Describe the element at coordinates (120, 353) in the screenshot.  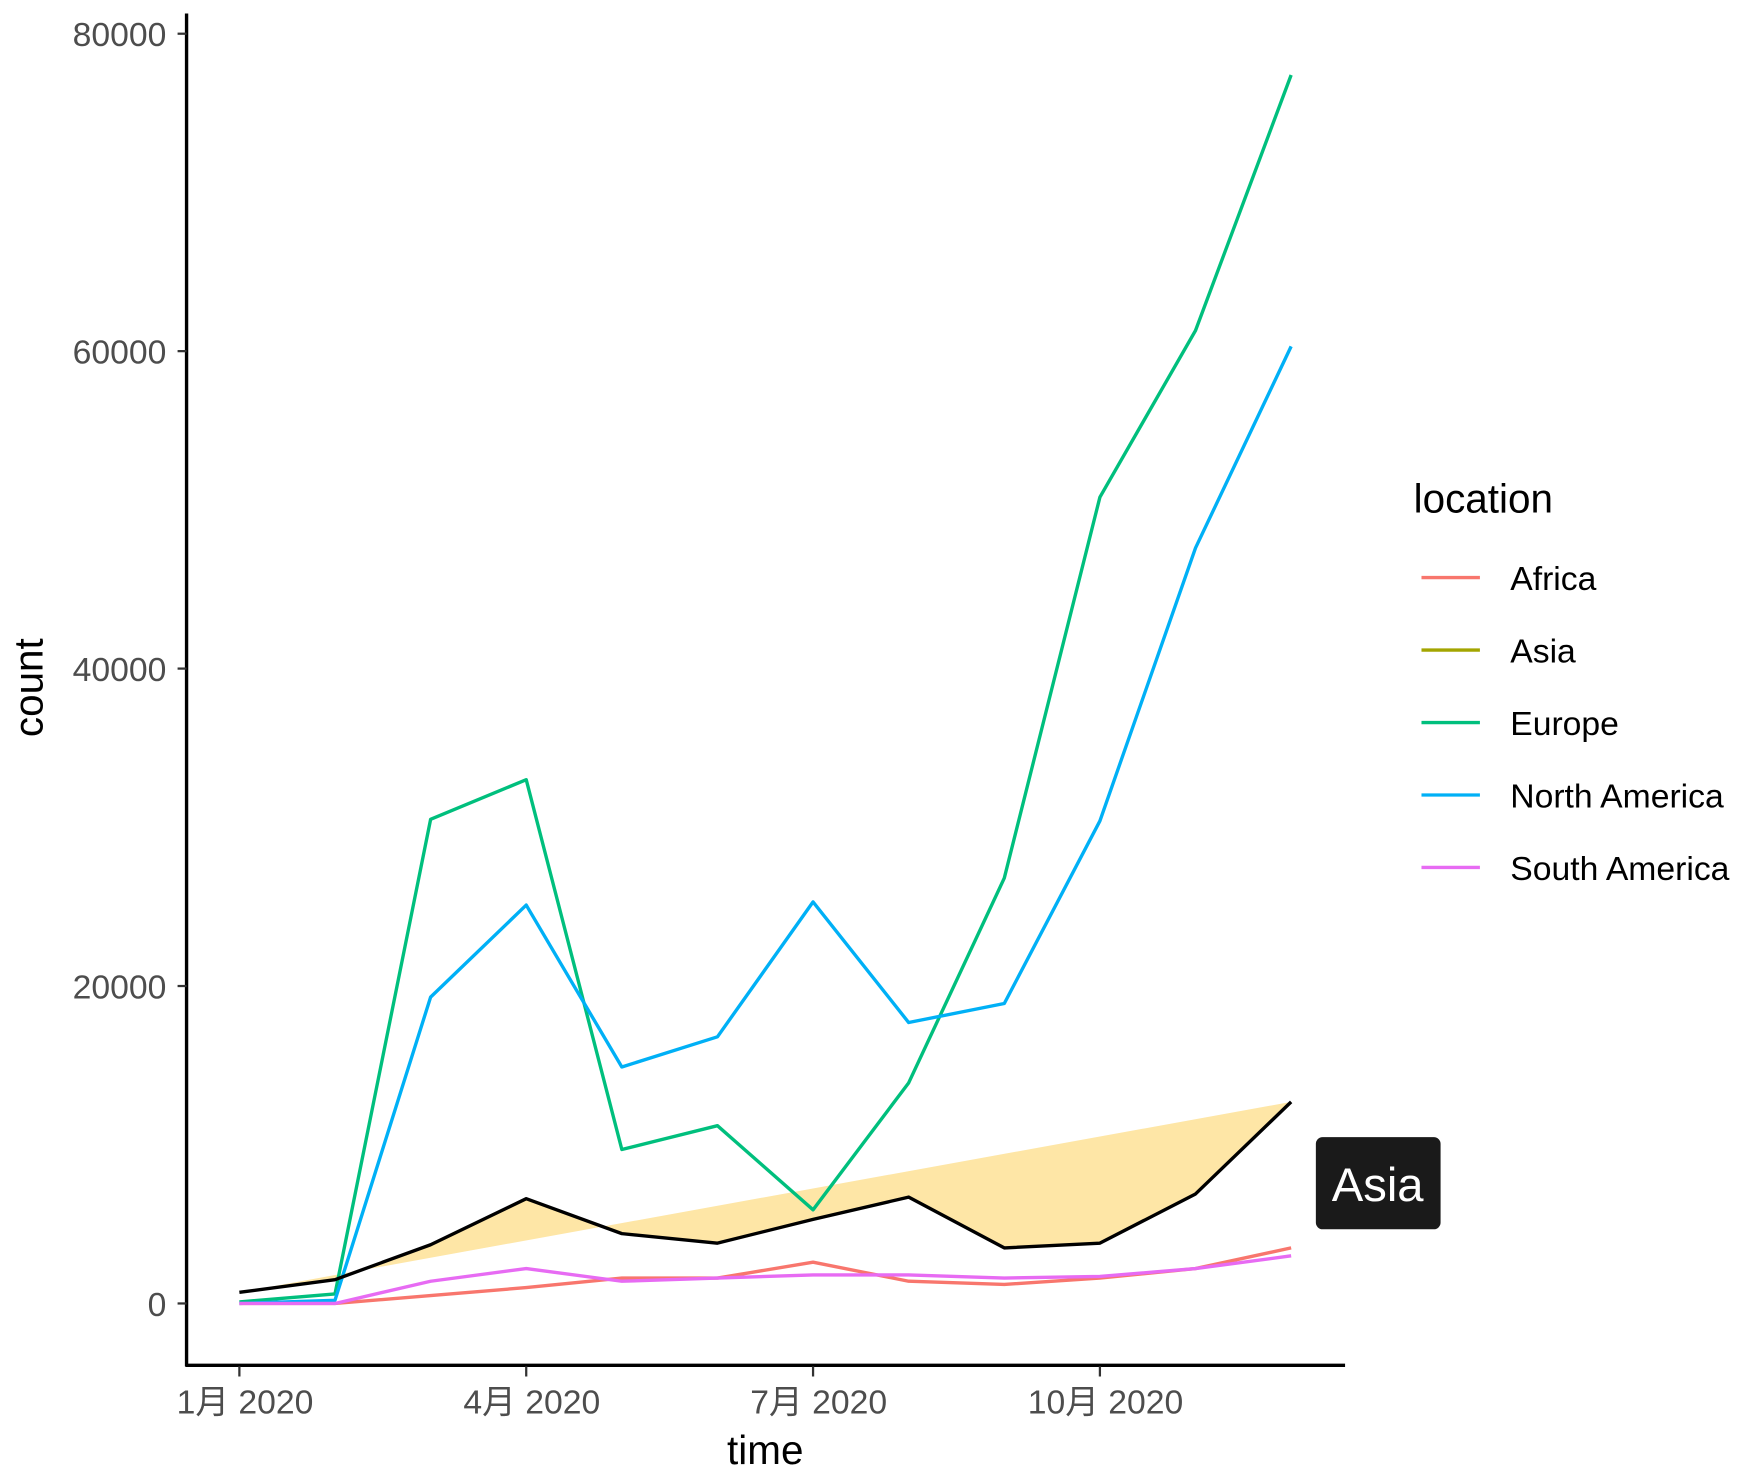
I see `y-tick-label: 60000` at that location.